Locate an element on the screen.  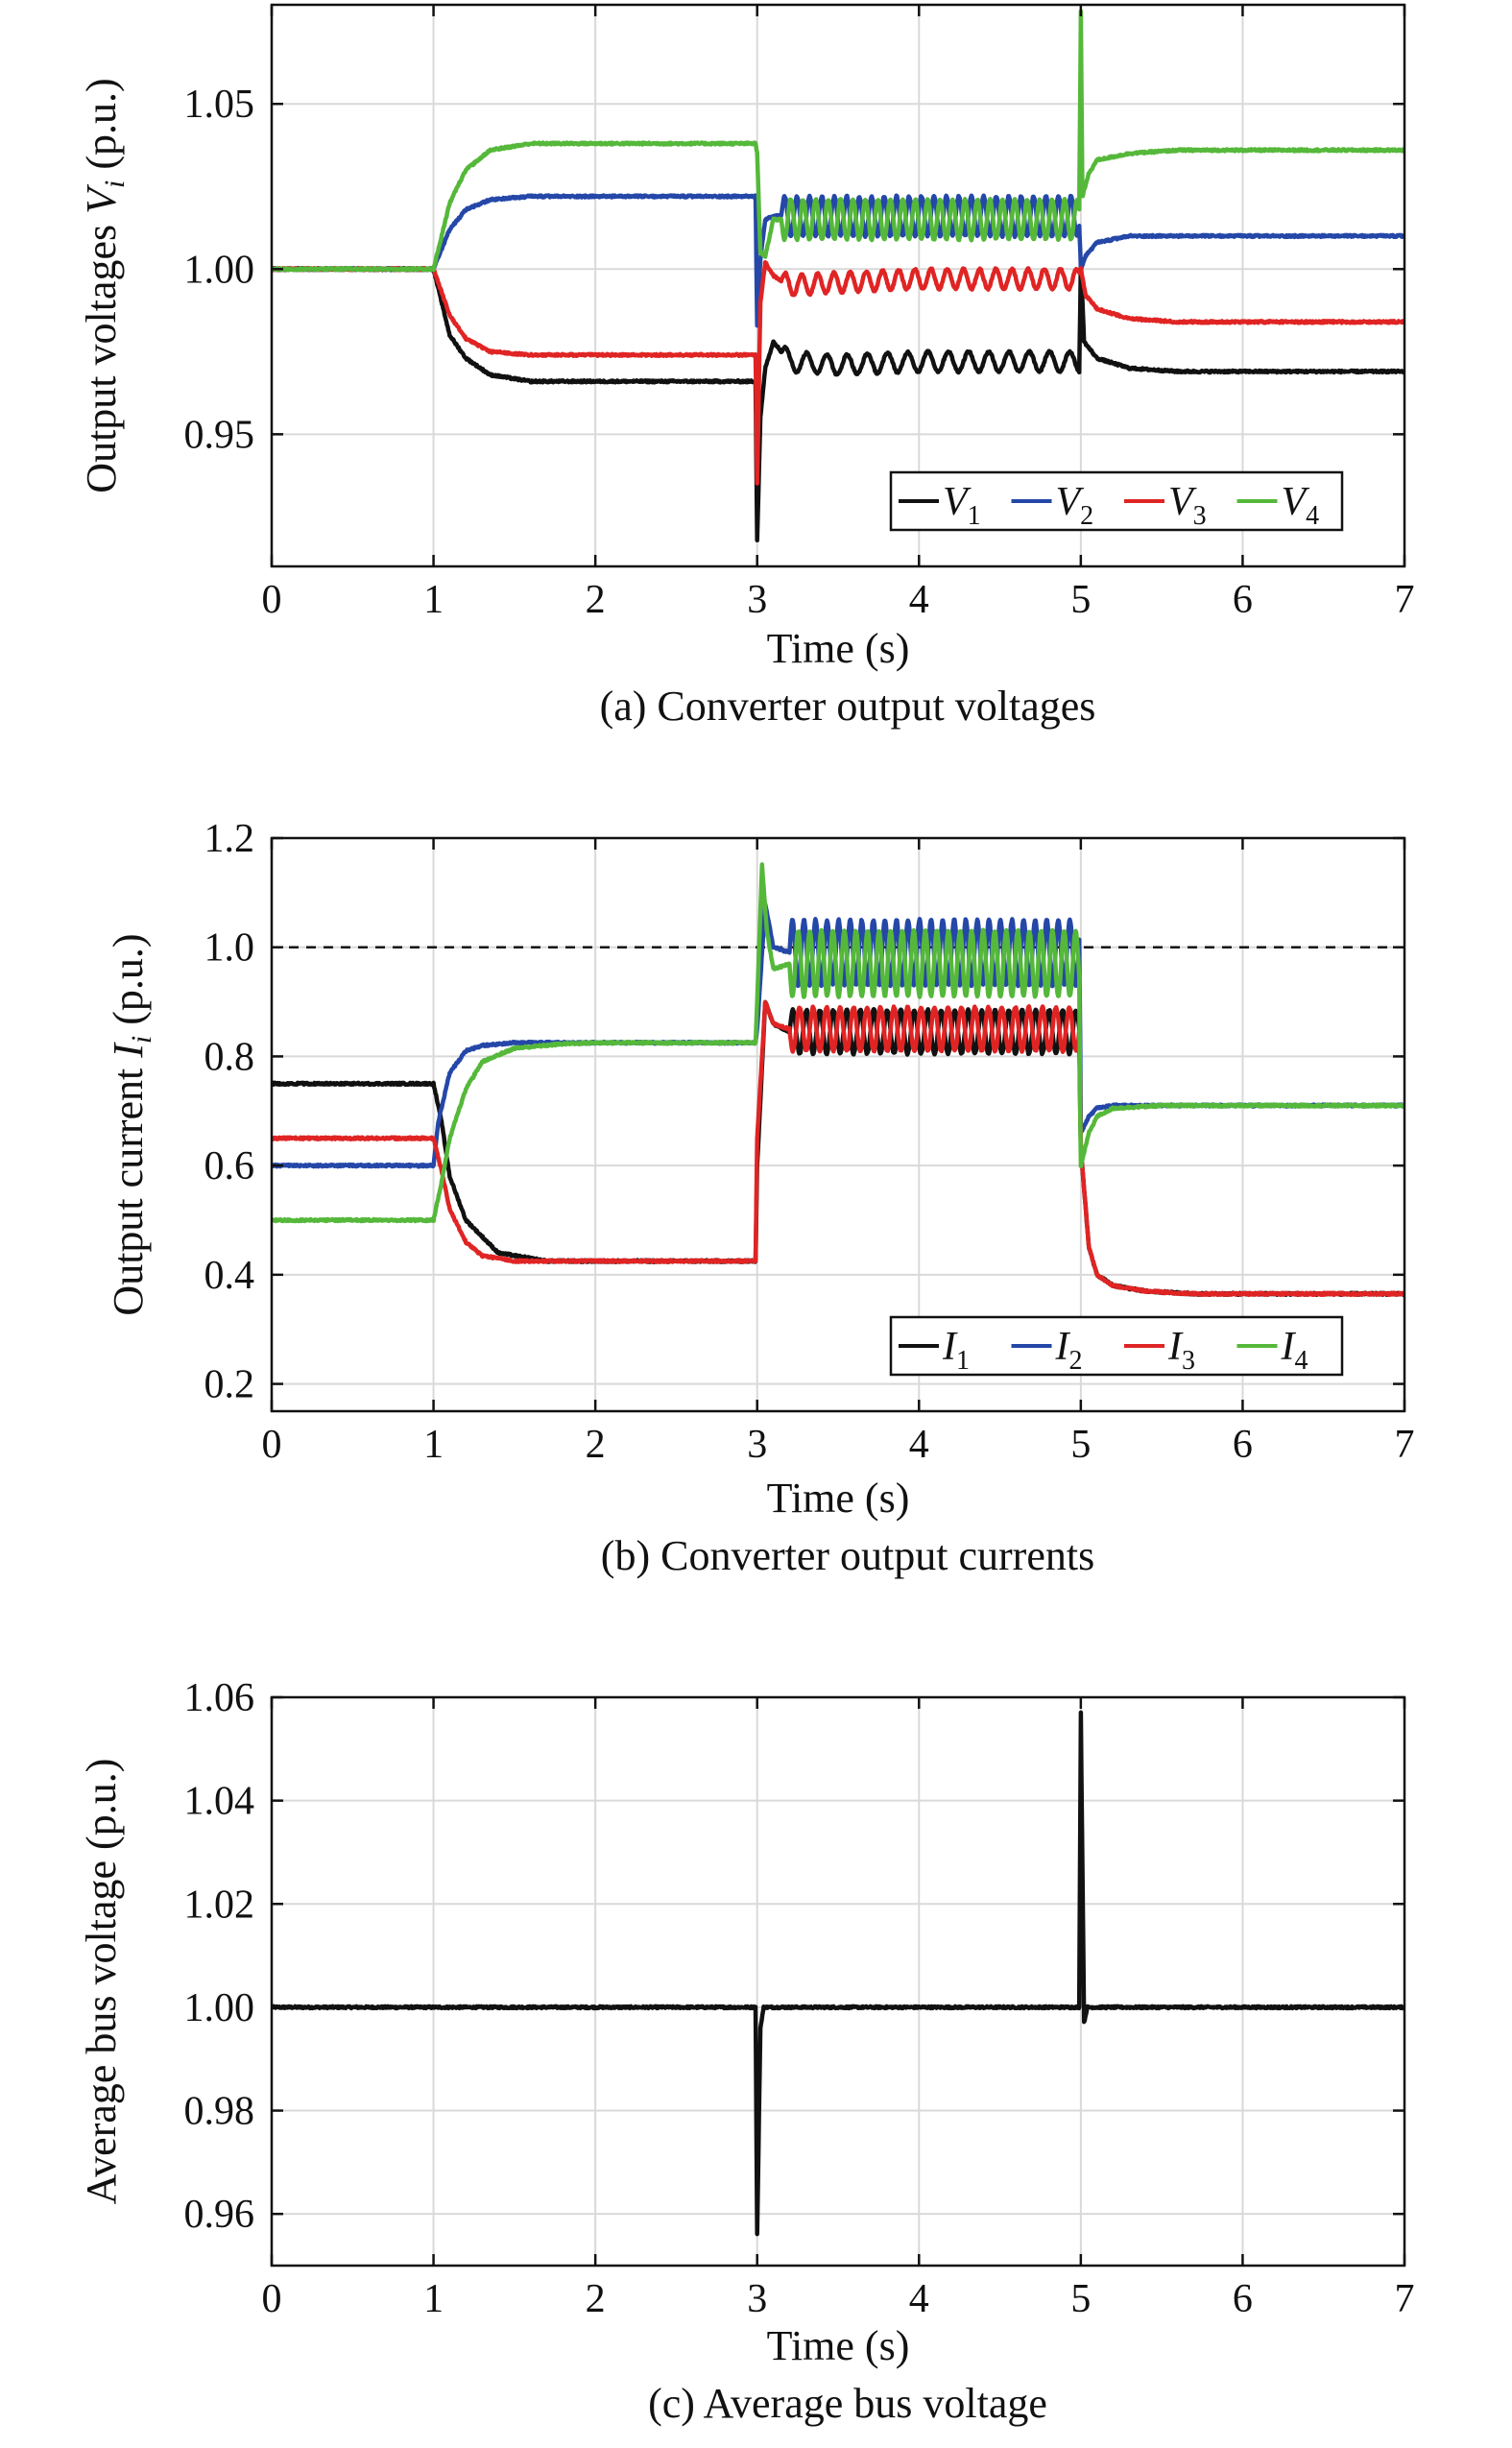
y-tick-label: 1.02 is located at coordinates (219, 1905).